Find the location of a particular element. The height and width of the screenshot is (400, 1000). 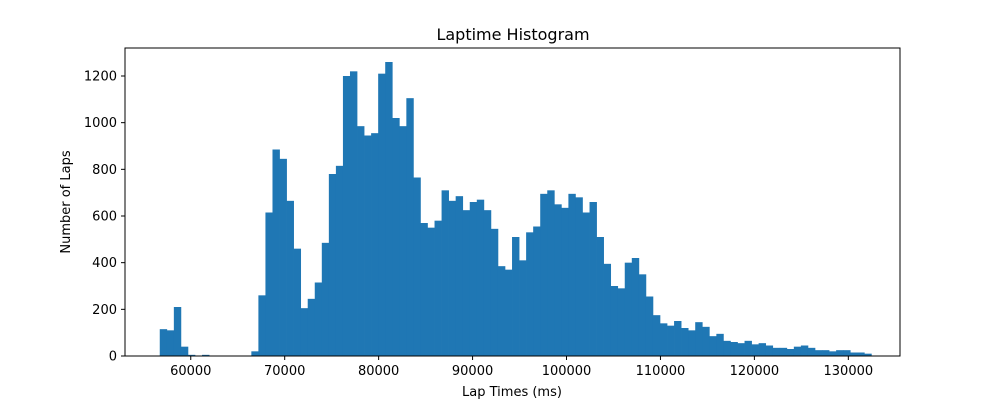

x-tick-label: 60000 is located at coordinates (190, 371).